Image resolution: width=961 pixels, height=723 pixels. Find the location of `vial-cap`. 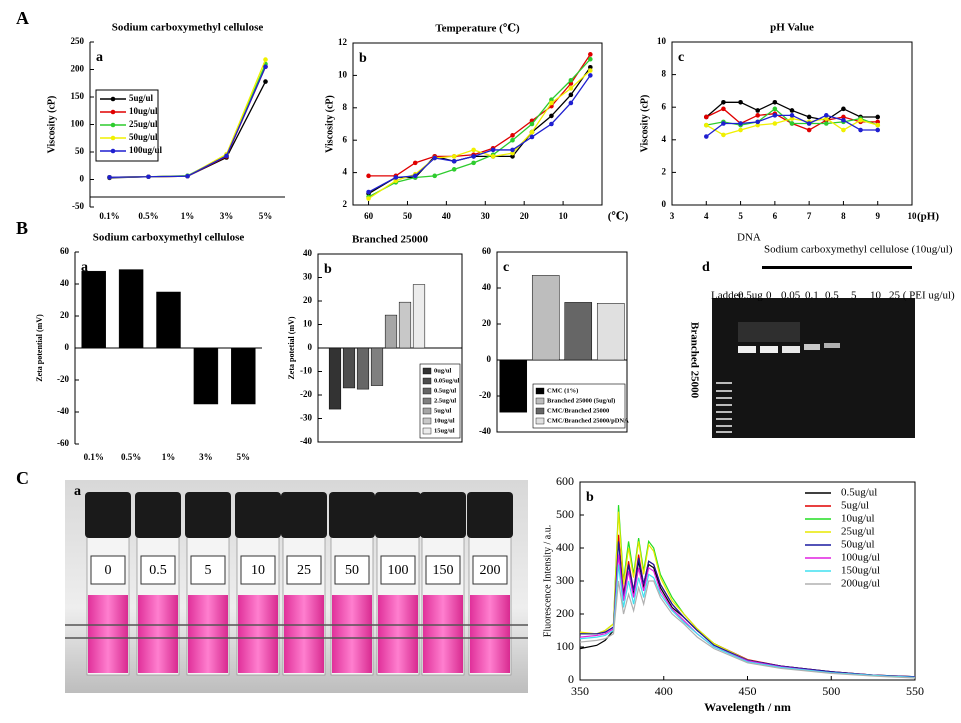

vial-cap is located at coordinates (158, 515).